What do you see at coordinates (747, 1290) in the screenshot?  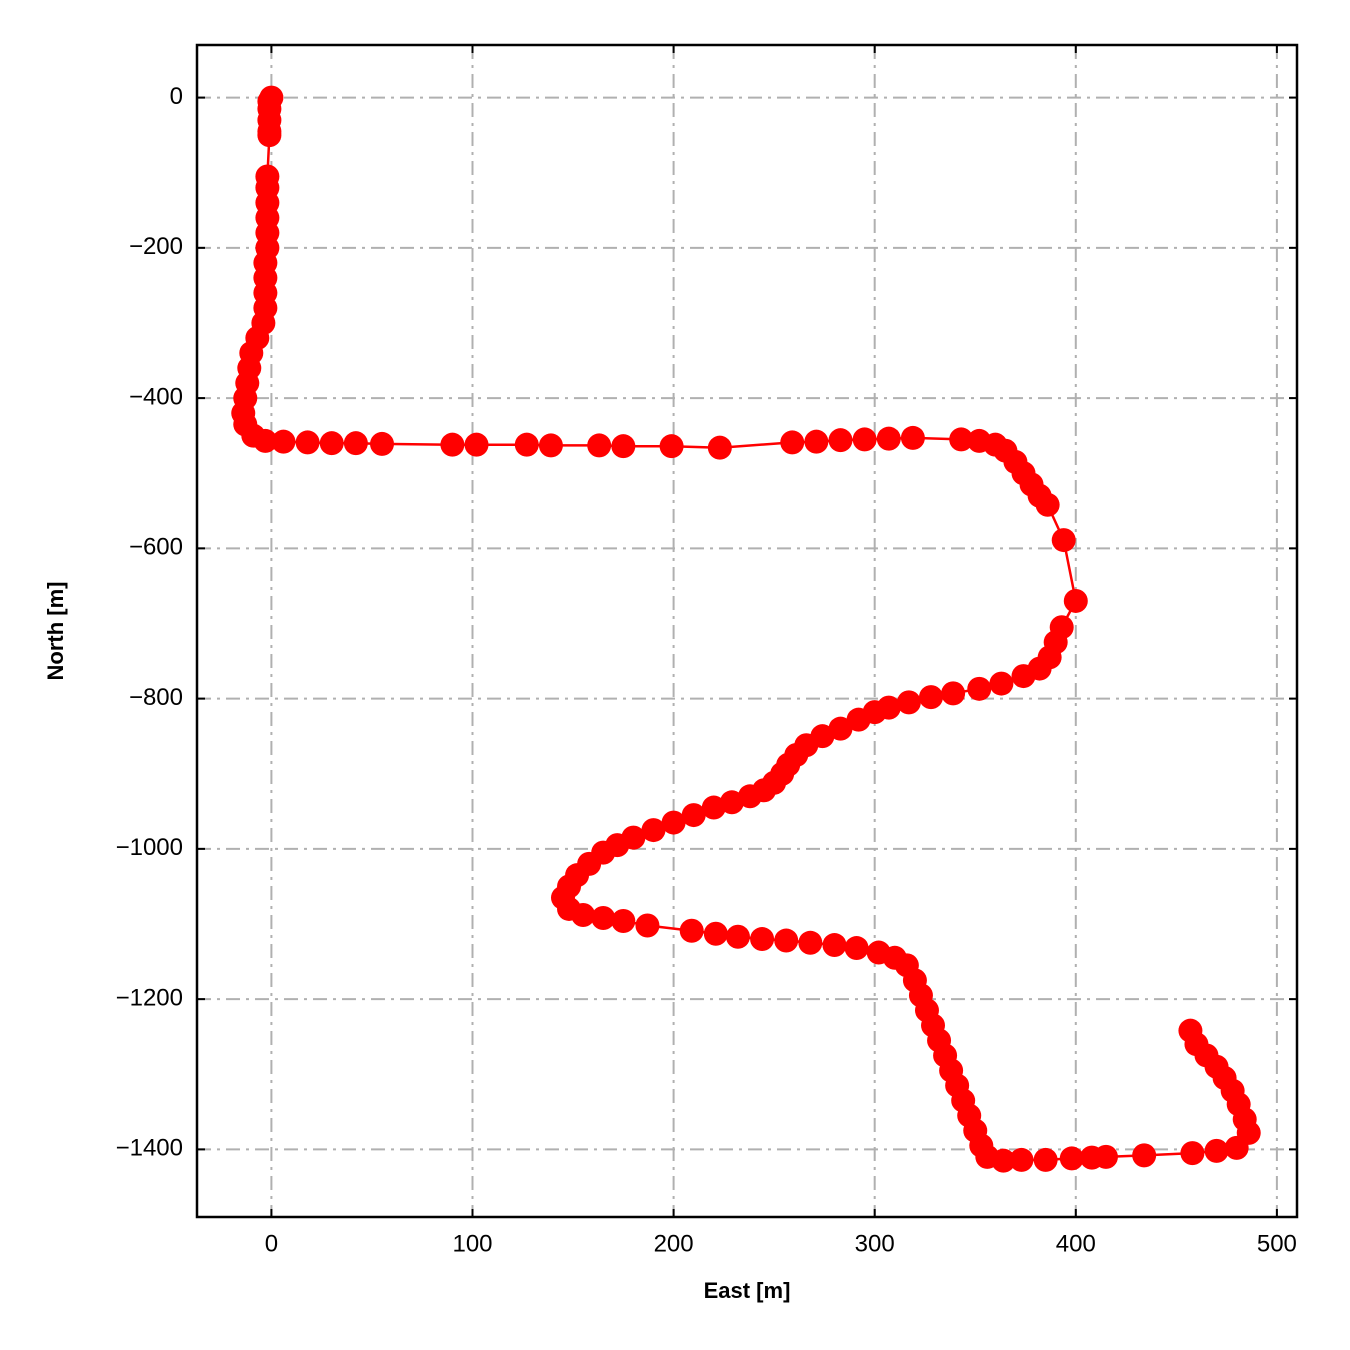 I see `x-axis-label: East [m]` at bounding box center [747, 1290].